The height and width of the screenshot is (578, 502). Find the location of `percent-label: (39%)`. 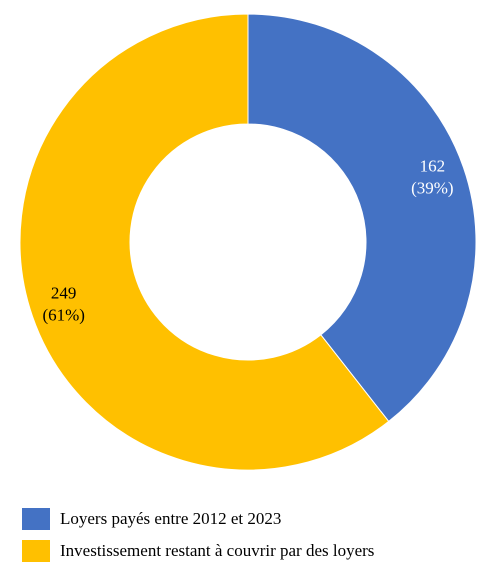

percent-label: (39%) is located at coordinates (432, 187).